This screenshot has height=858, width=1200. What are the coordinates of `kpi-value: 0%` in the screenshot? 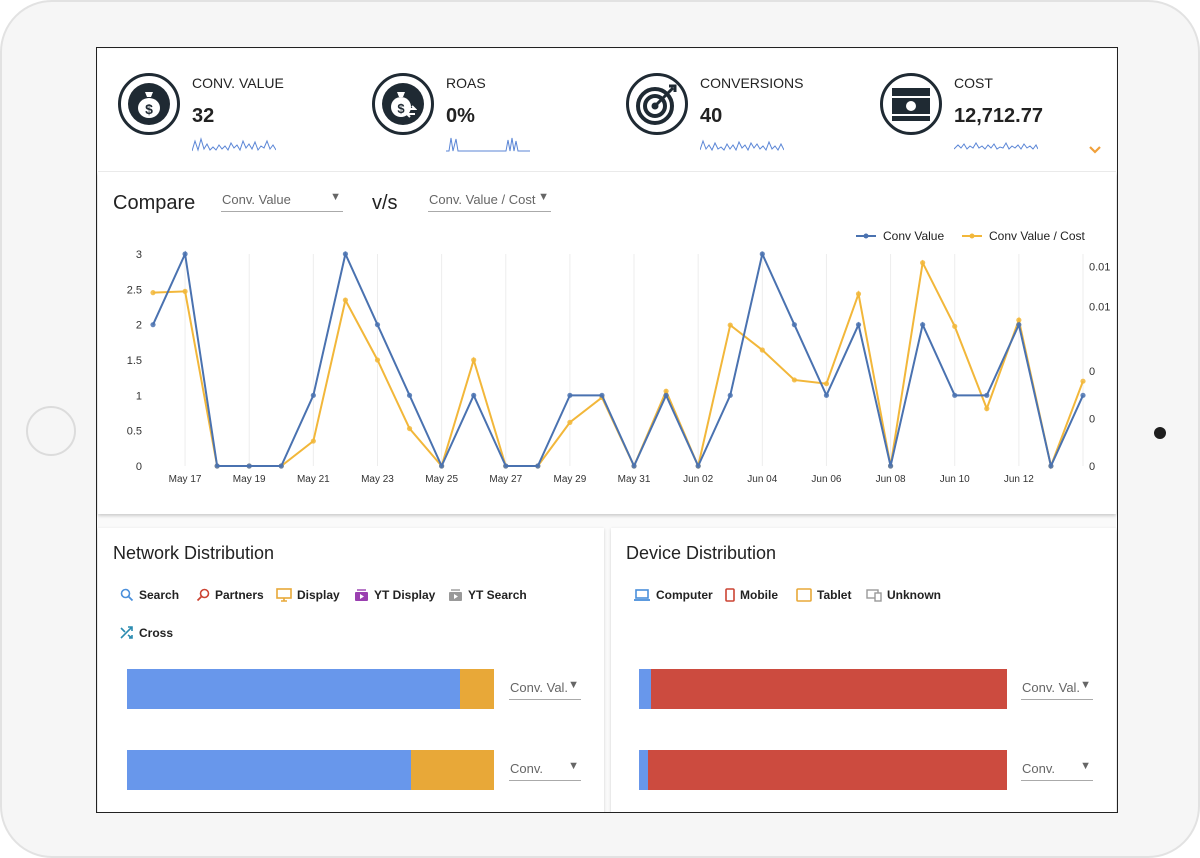 It's located at (460, 116).